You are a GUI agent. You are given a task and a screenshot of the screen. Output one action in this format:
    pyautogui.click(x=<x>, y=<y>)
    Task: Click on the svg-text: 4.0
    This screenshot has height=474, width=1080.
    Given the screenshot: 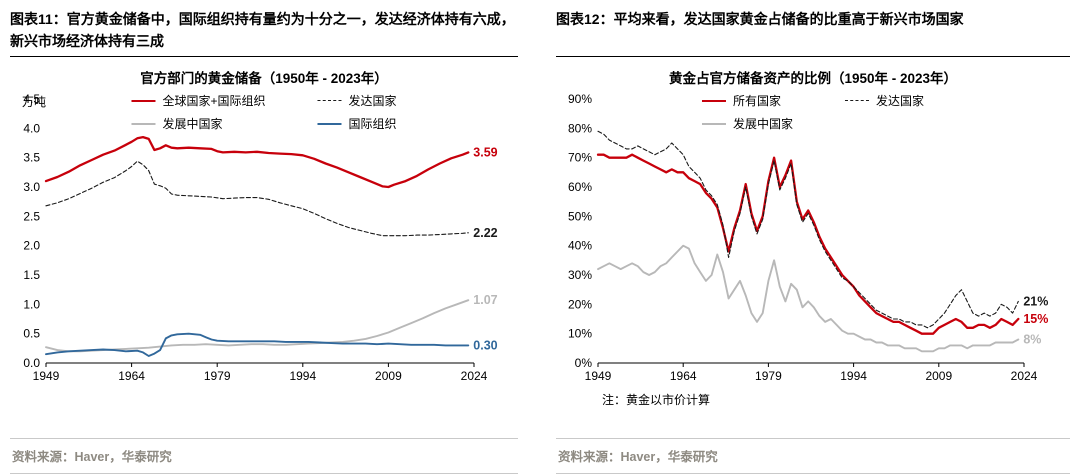 What is the action you would take?
    pyautogui.click(x=31, y=128)
    